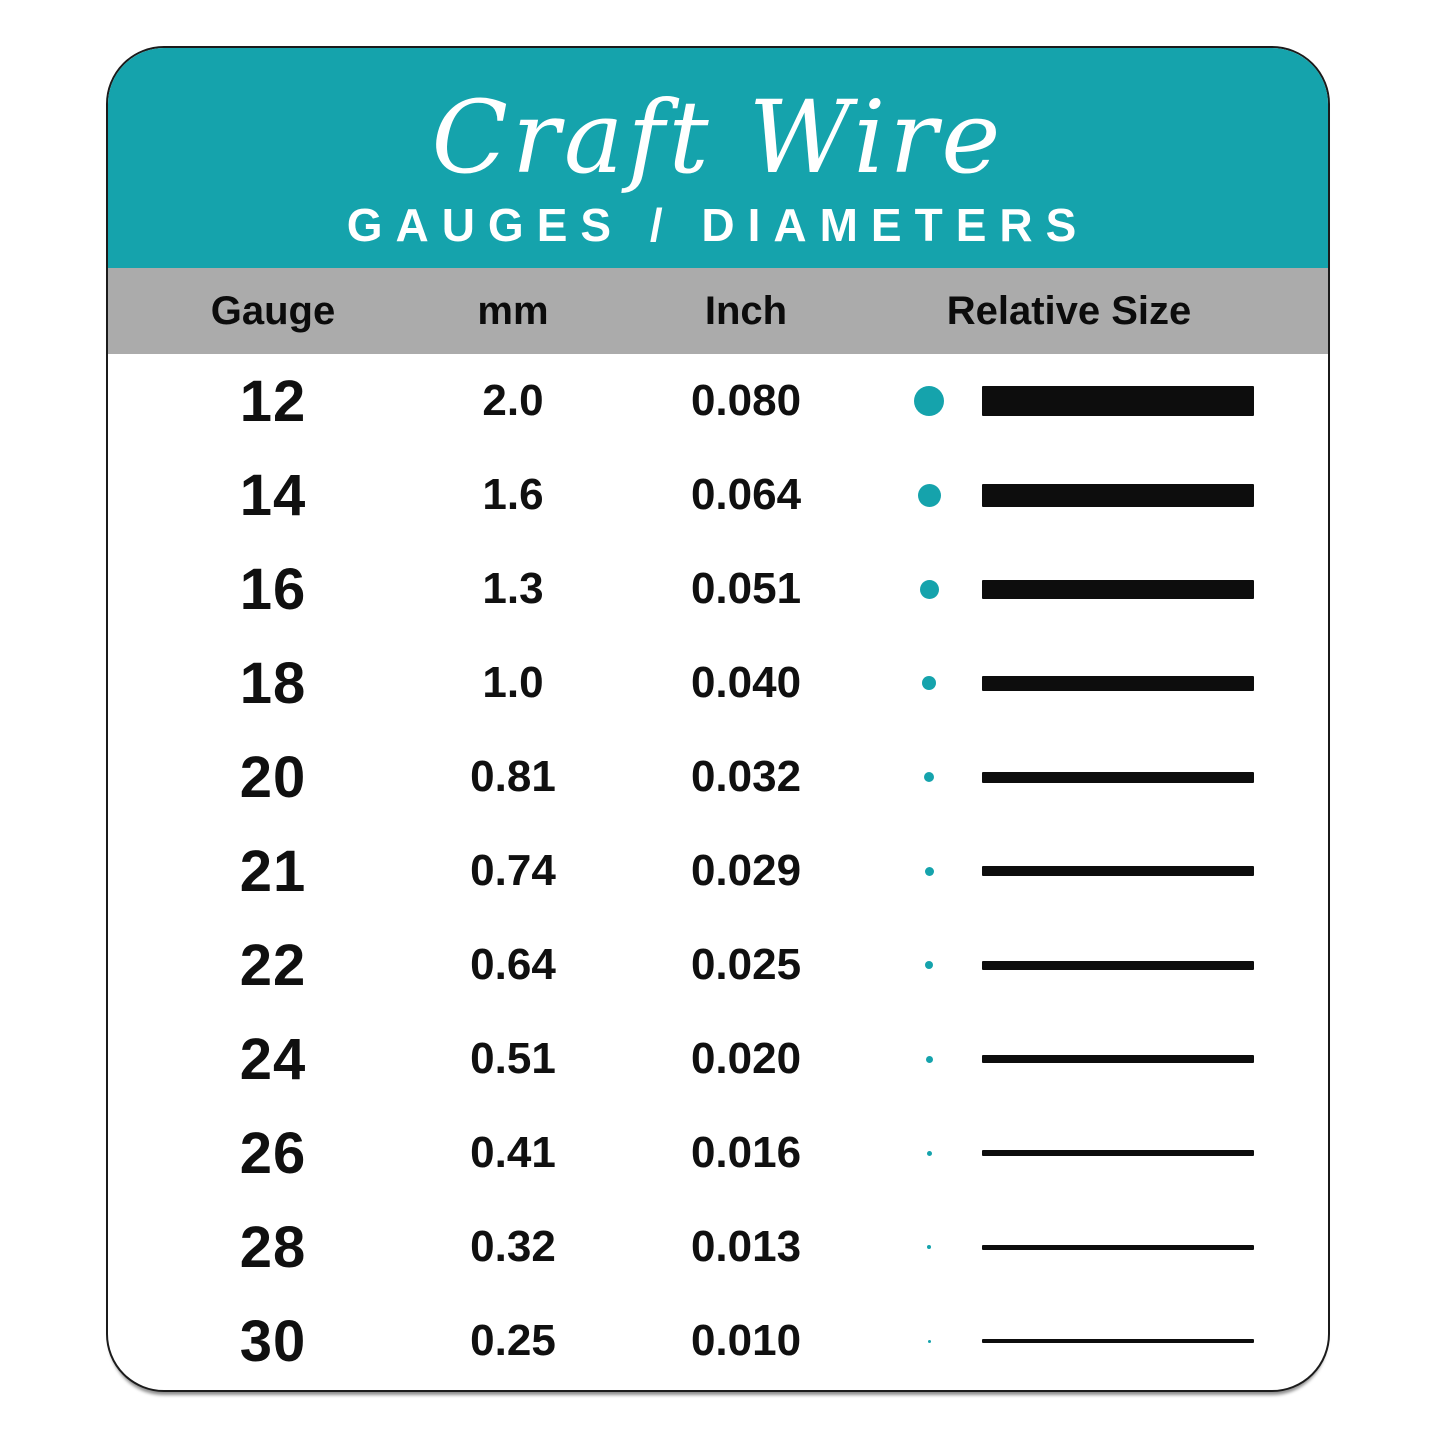 Image resolution: width=1445 pixels, height=1445 pixels. What do you see at coordinates (513, 400) in the screenshot?
I see `mm-value: 2.0` at bounding box center [513, 400].